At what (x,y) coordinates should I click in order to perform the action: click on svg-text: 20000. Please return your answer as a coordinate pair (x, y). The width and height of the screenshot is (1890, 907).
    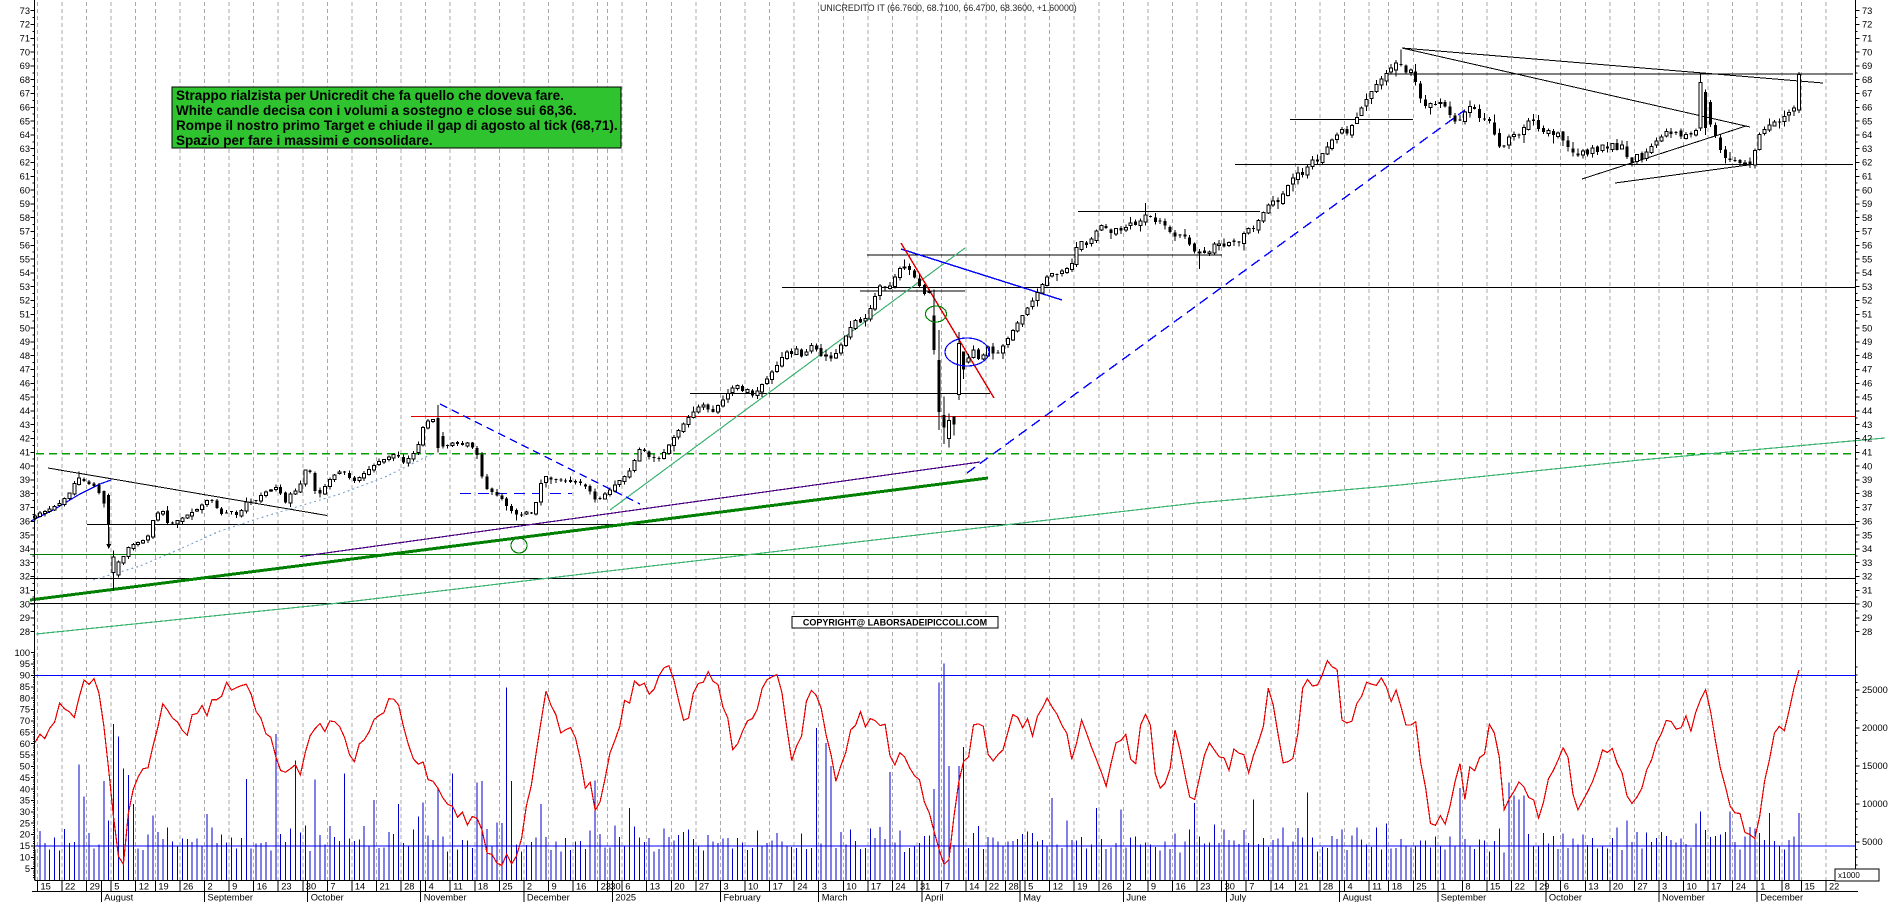
    Looking at the image, I should click on (1875, 728).